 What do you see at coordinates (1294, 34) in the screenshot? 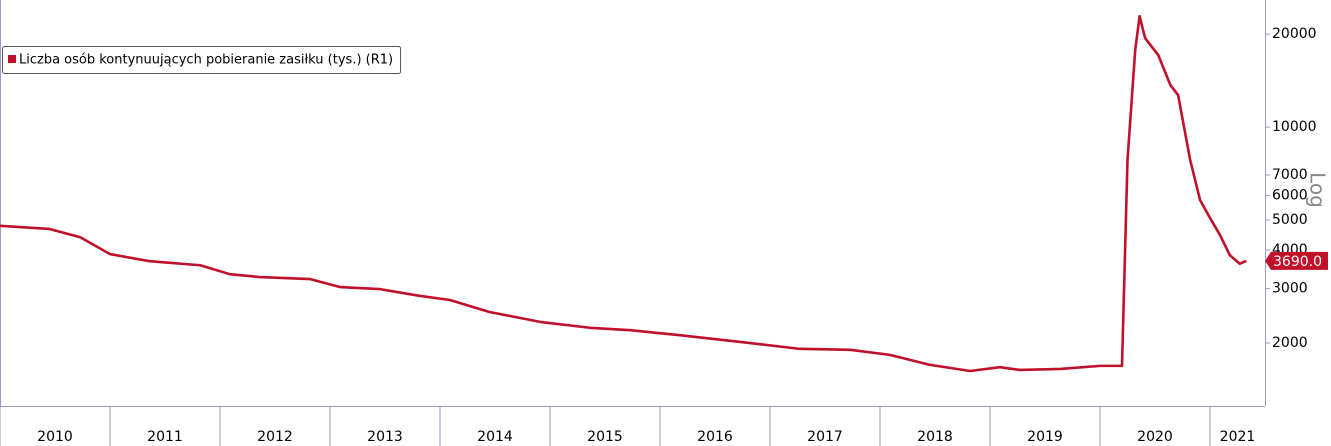
I see `y-tick-label: 20000` at bounding box center [1294, 34].